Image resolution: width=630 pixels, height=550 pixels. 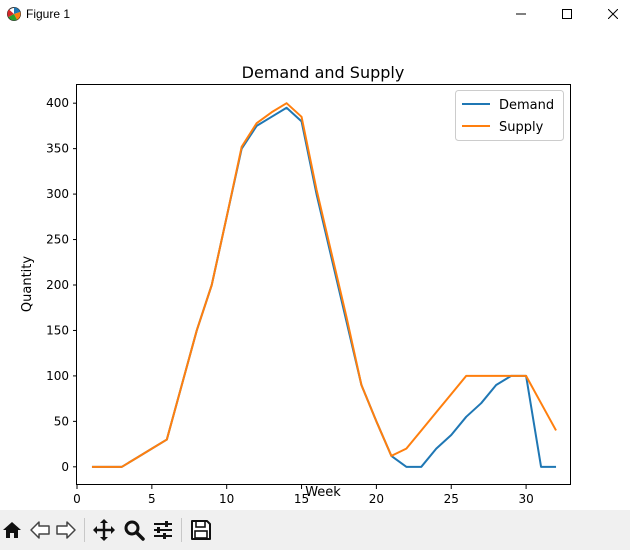 What do you see at coordinates (323, 492) in the screenshot?
I see `x-axis-label: Week` at bounding box center [323, 492].